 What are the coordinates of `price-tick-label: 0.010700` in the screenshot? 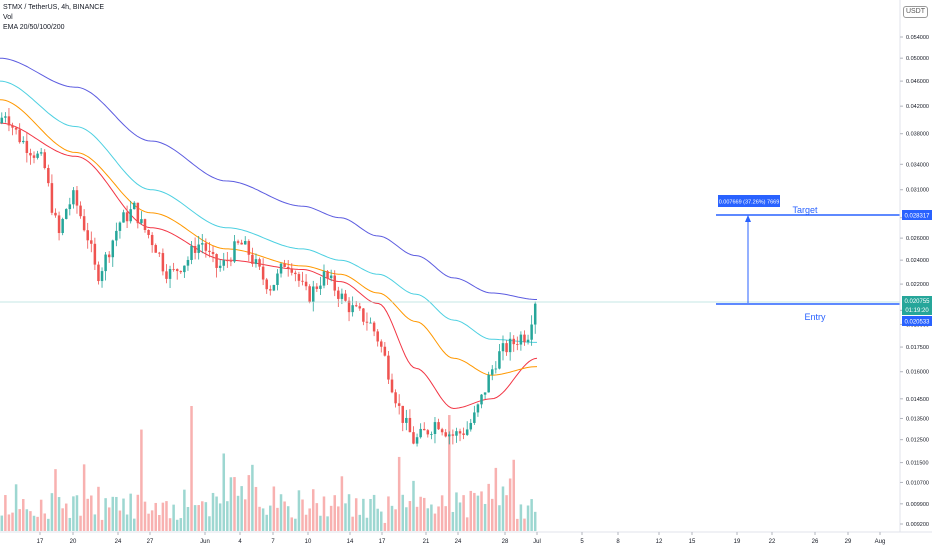 It's located at (917, 483).